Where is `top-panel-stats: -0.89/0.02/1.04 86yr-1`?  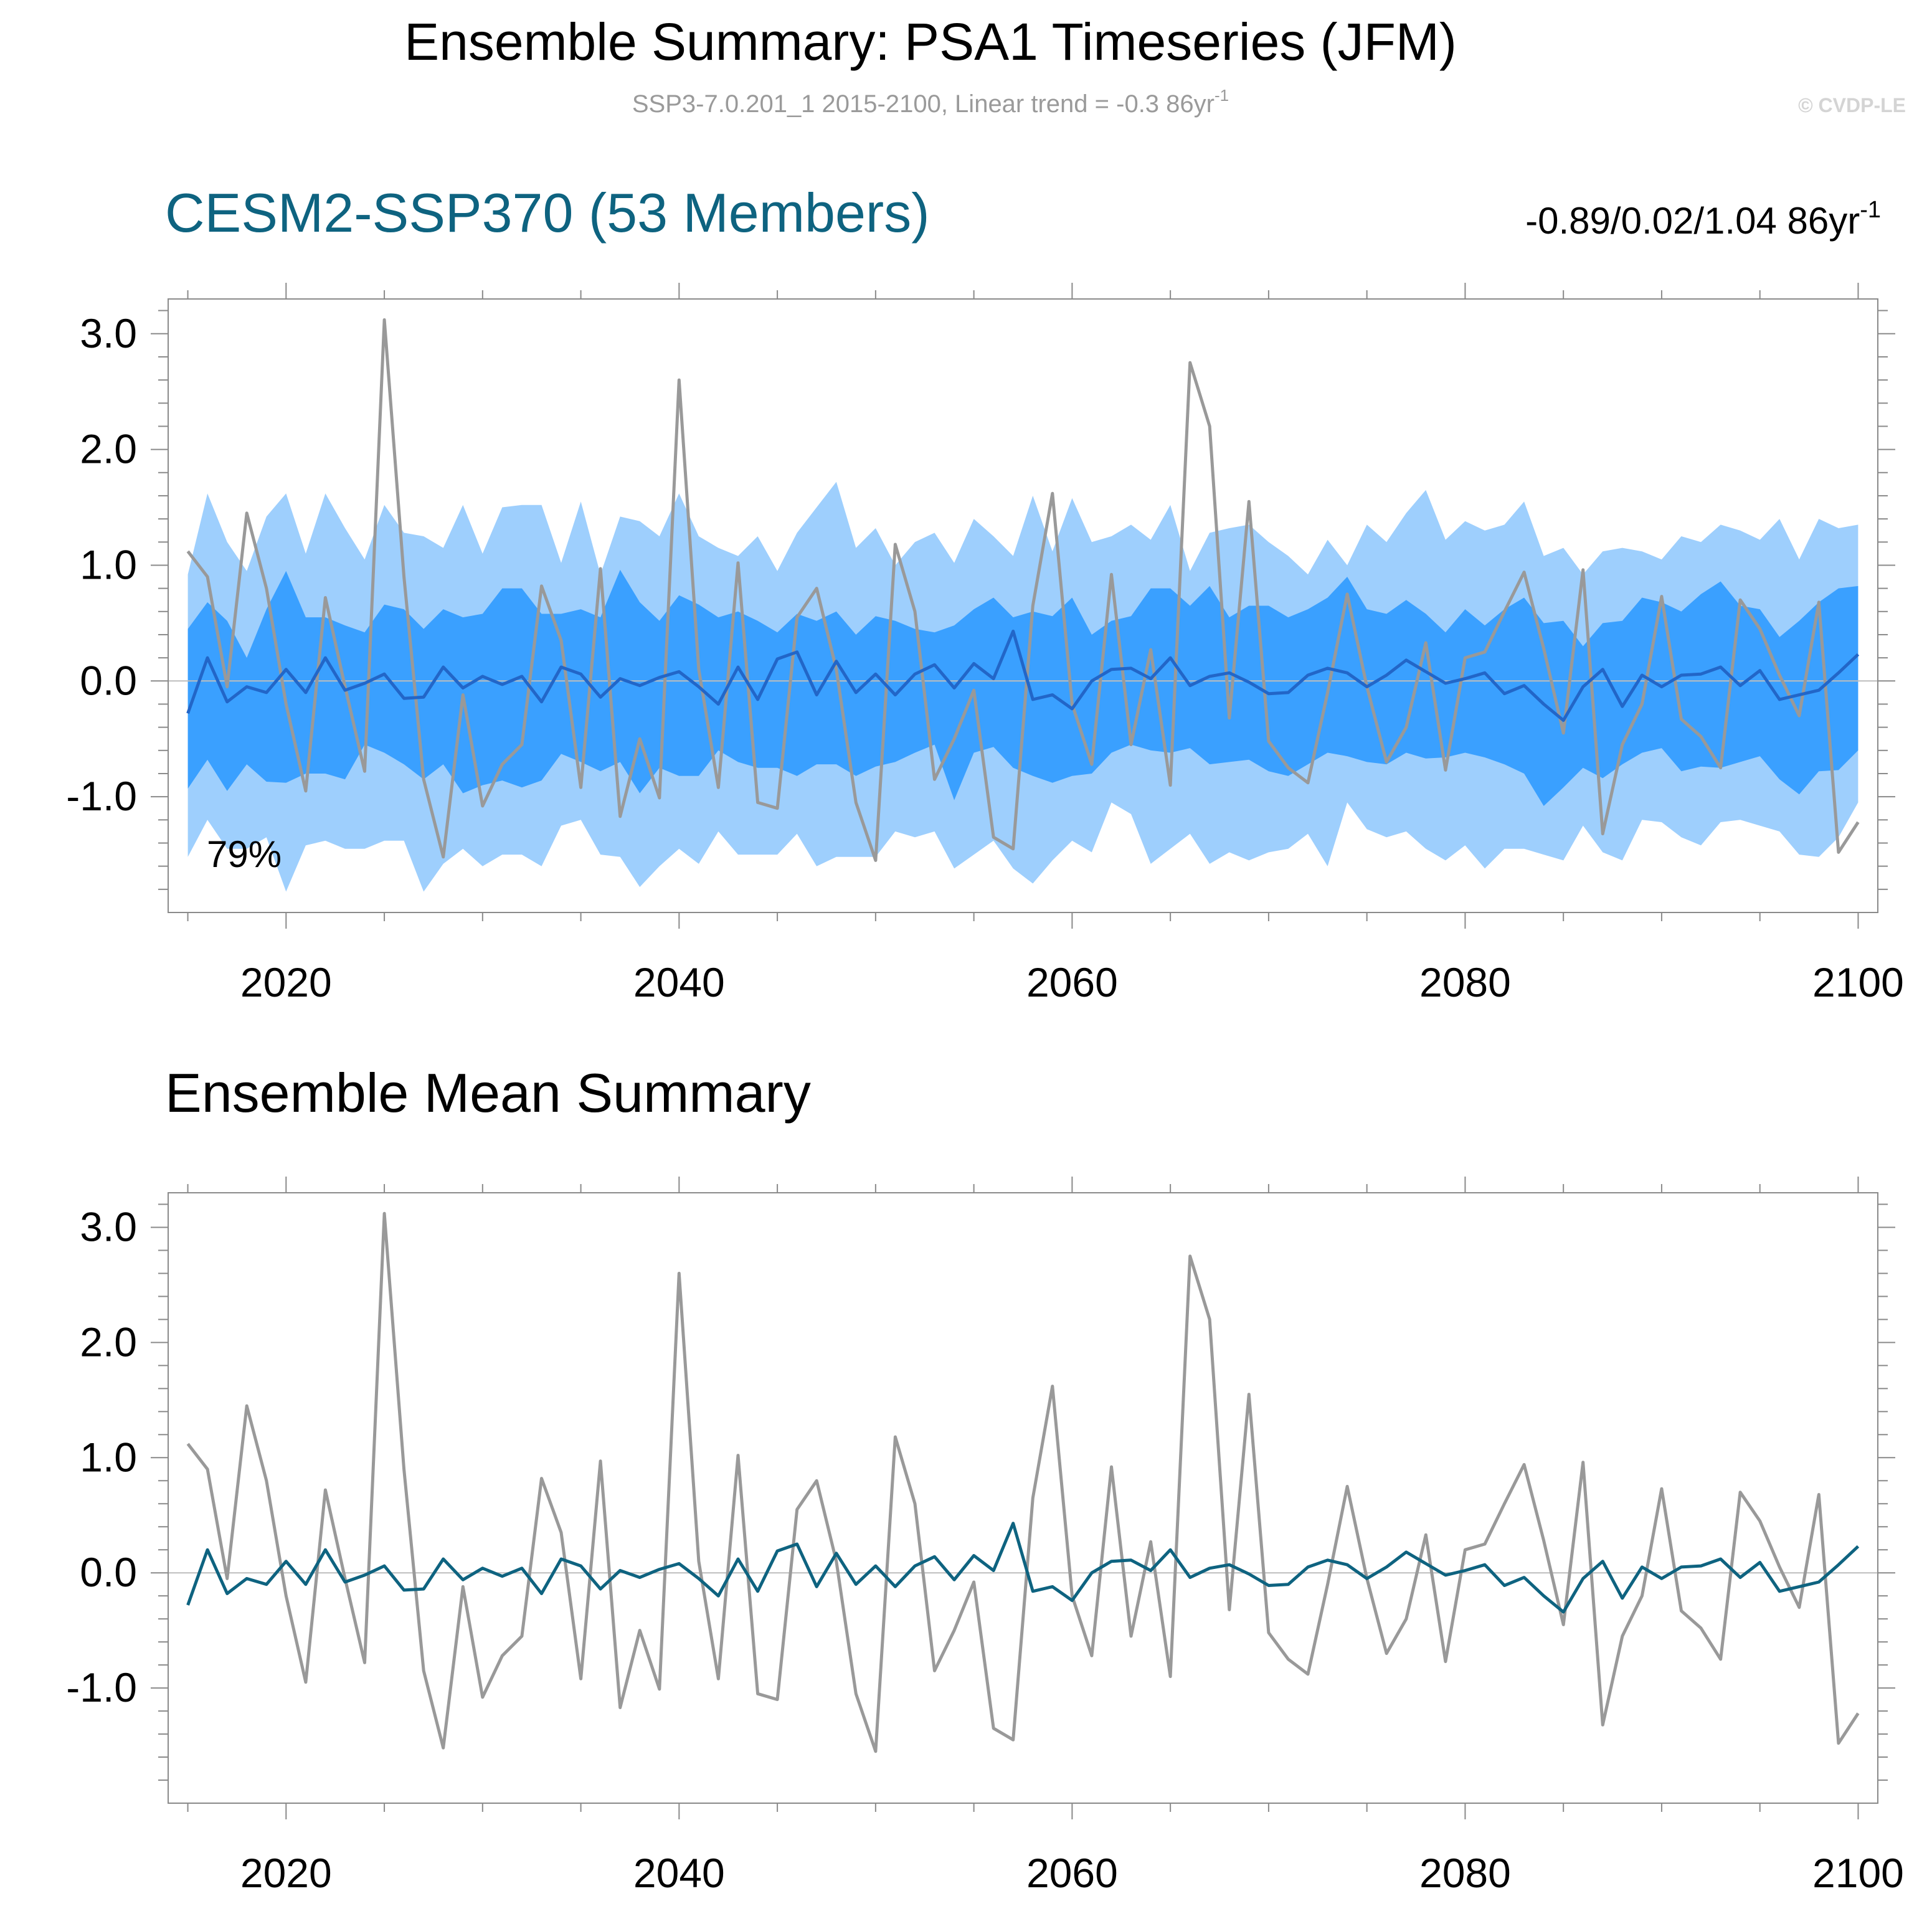 top-panel-stats: -0.89/0.02/1.04 86yr-1 is located at coordinates (1703, 219).